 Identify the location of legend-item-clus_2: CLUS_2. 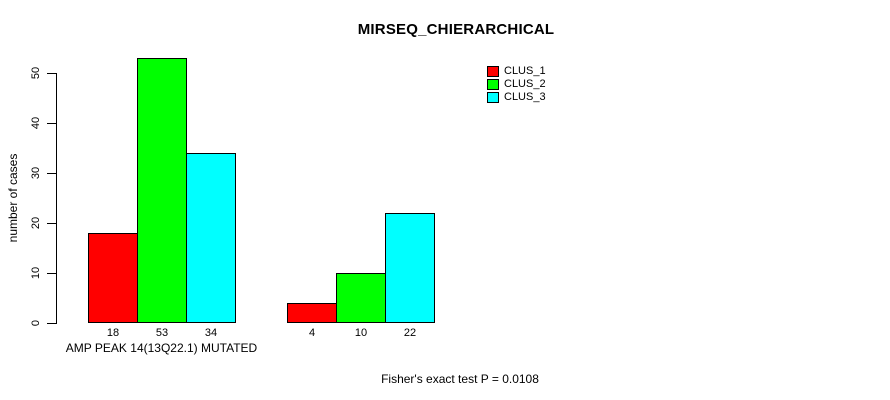
(516, 84).